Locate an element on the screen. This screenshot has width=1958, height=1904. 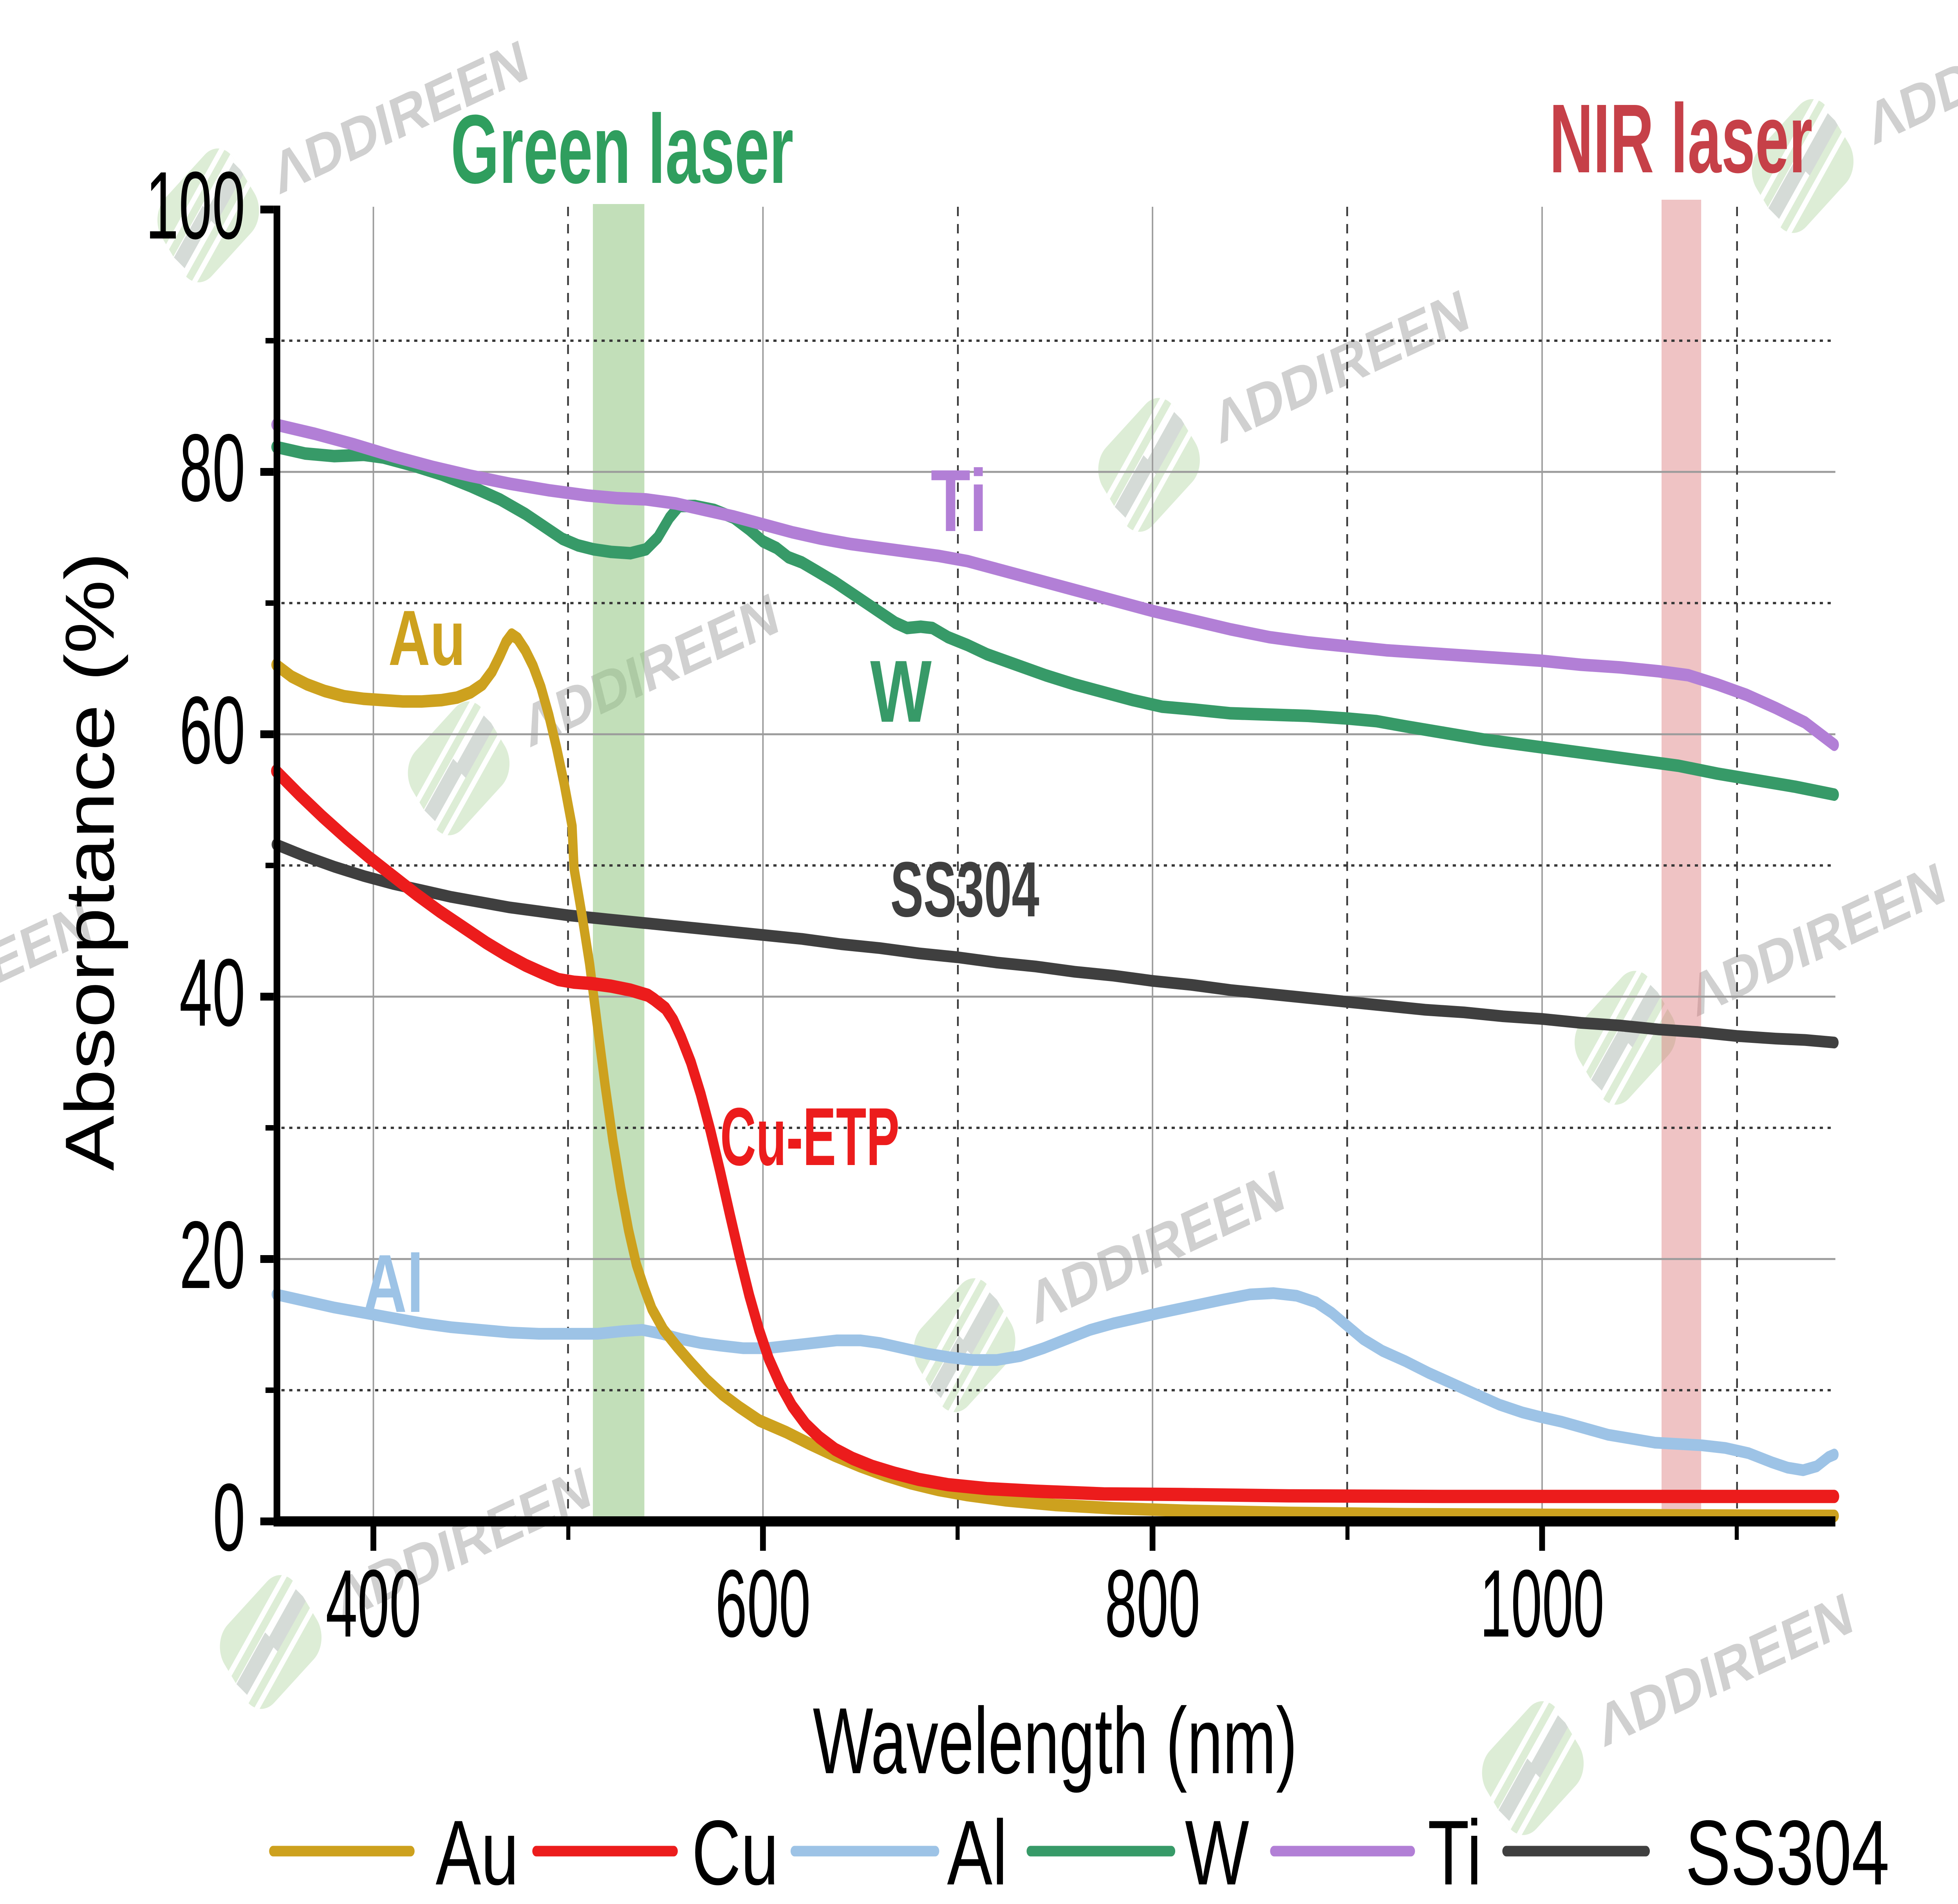
svg-text: 60 is located at coordinates (212, 730).